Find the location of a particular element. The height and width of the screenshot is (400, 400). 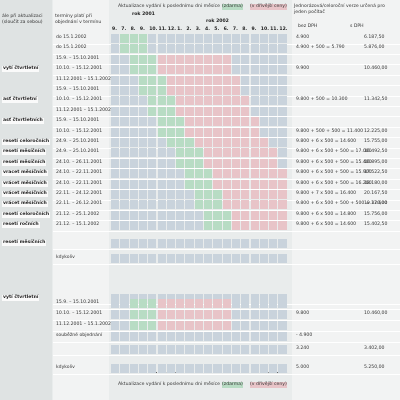

row-price: 9.800 + 6 x 500 + 500 = 16.200 is located at coordinates (334, 183).